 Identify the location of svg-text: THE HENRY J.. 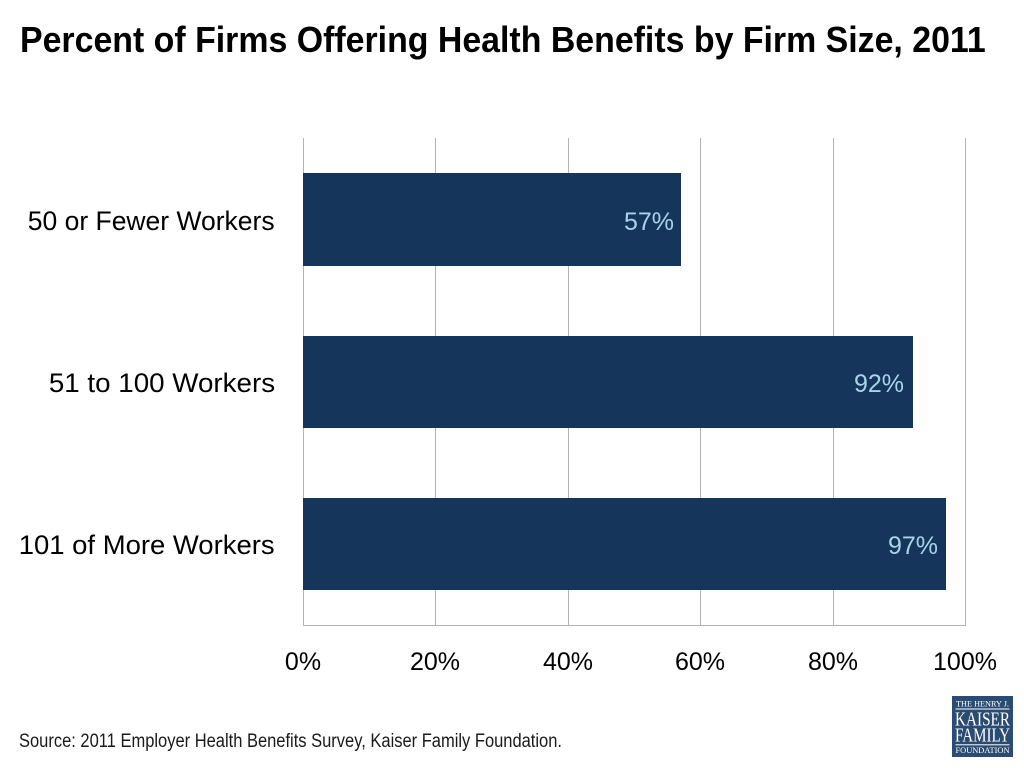
(982, 704).